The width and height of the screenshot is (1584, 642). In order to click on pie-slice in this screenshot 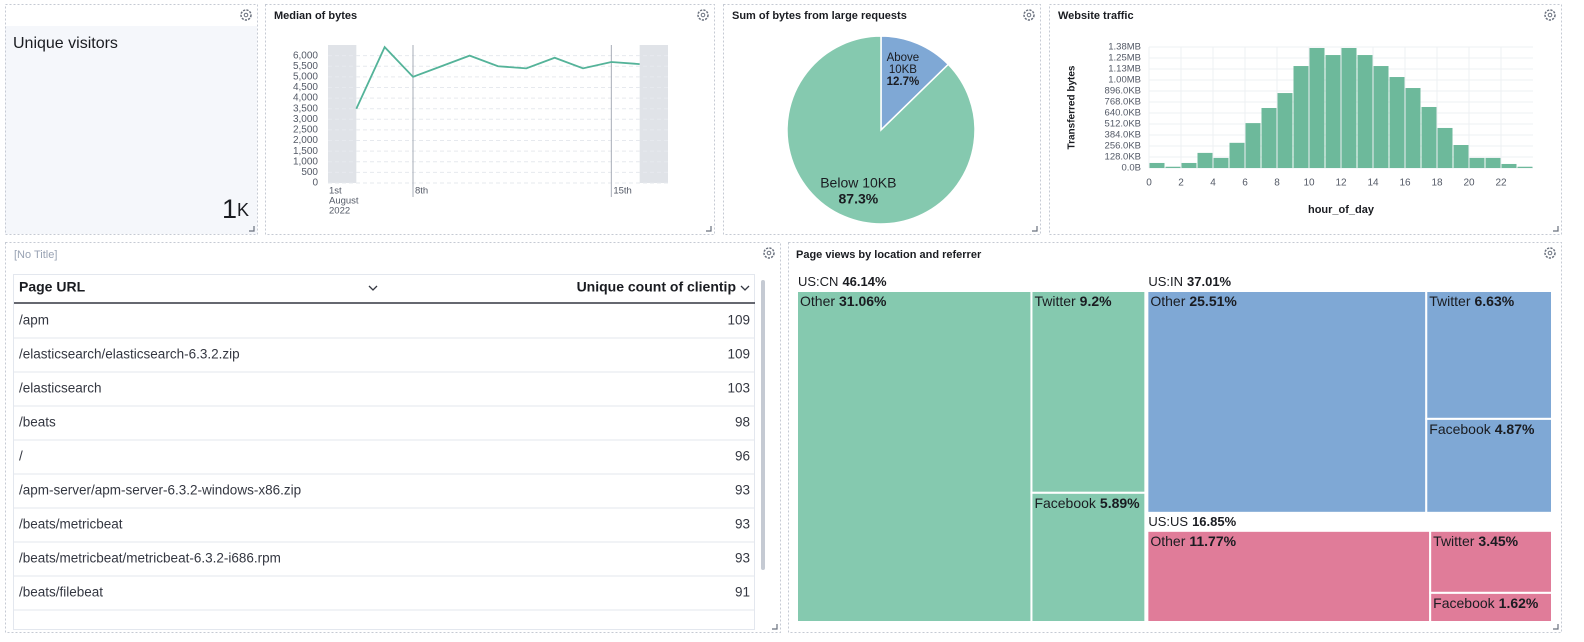, I will do `click(915, 83)`.